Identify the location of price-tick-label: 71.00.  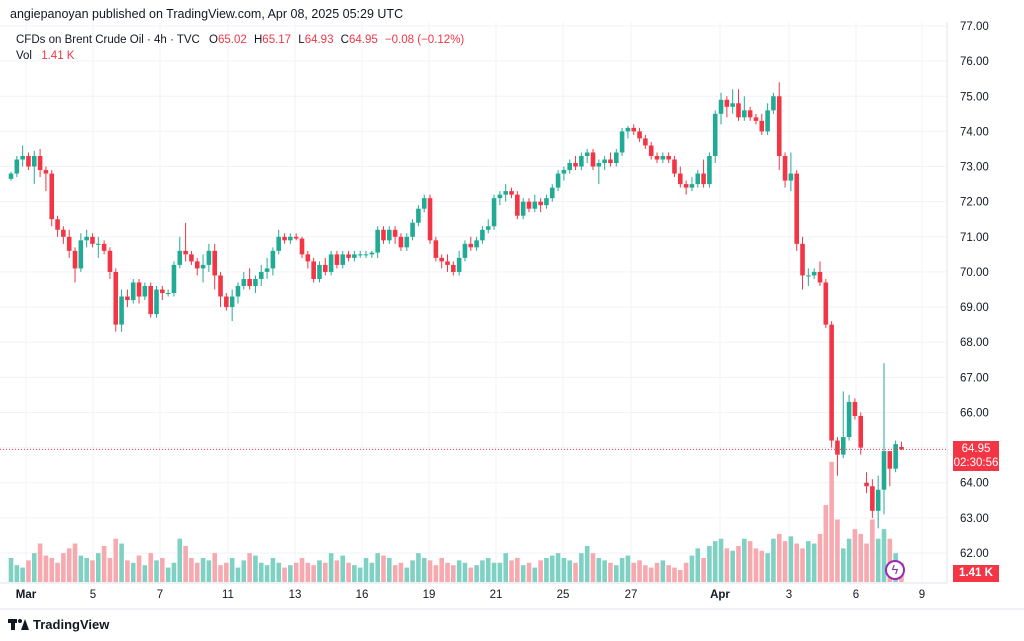
(974, 238).